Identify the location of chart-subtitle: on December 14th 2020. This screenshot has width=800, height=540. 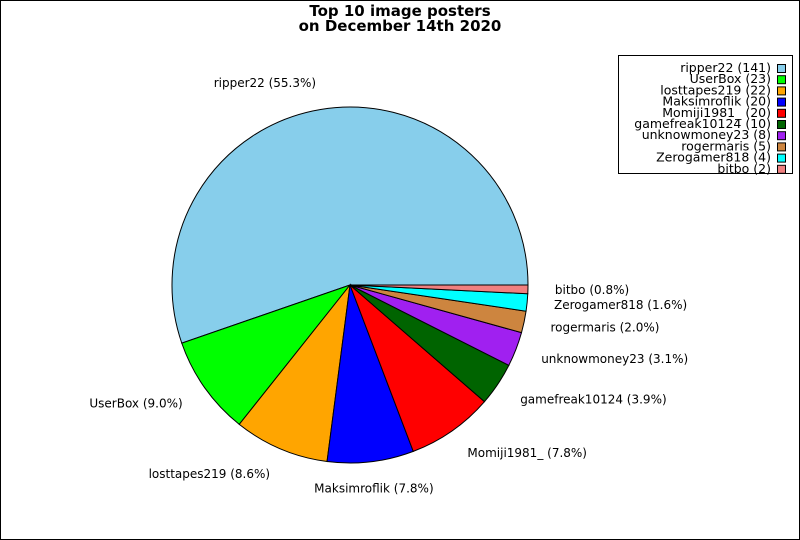
(400, 26).